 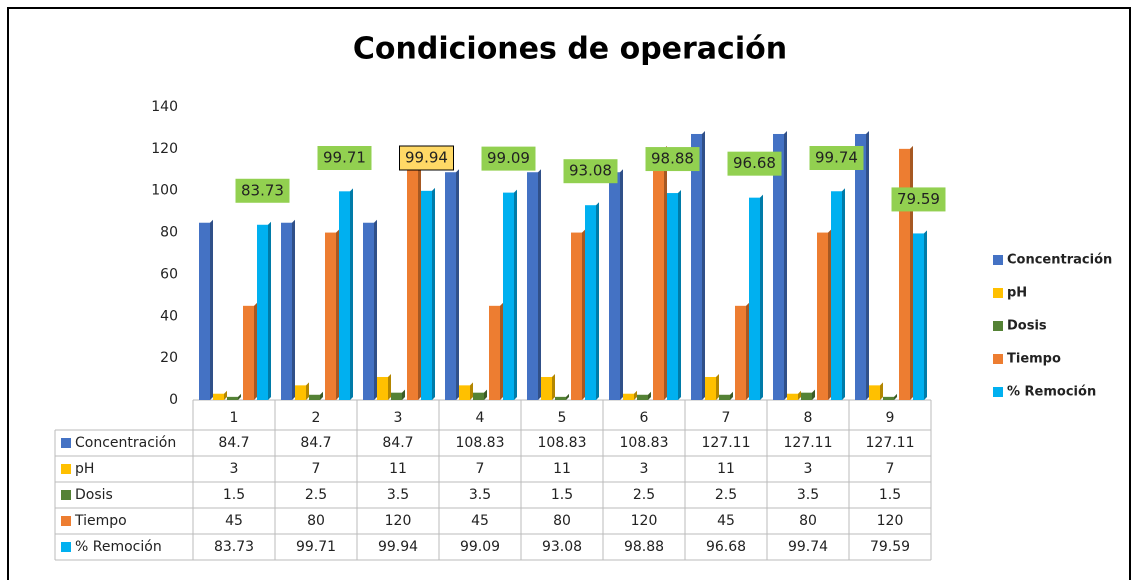 I want to click on table-cell: 7, so click(x=316, y=469).